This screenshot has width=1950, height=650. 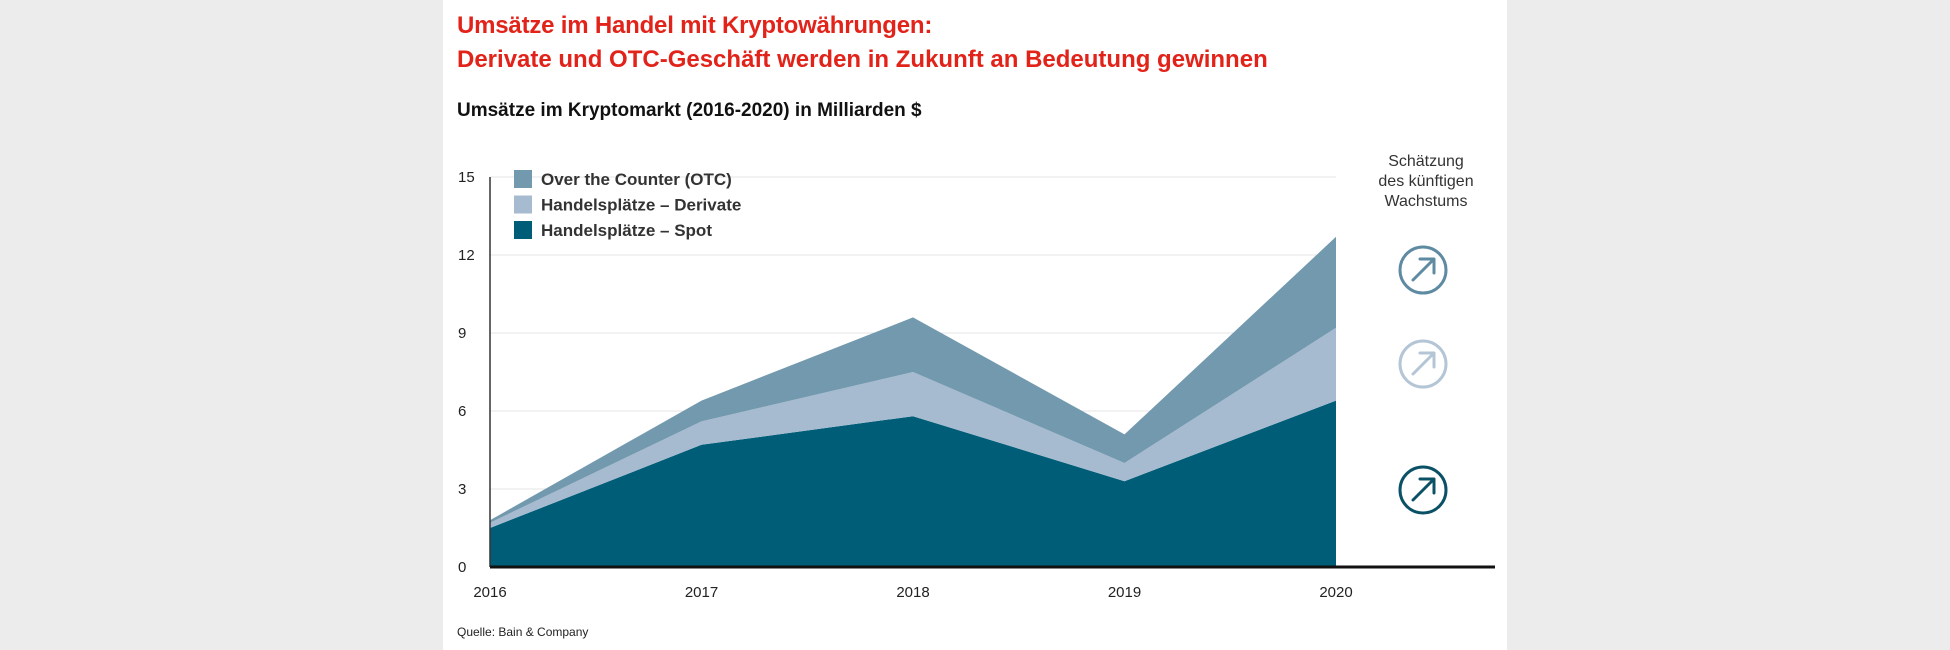 I want to click on headline: Umsätze im Handel mit Kryptowährungen:, so click(x=695, y=25).